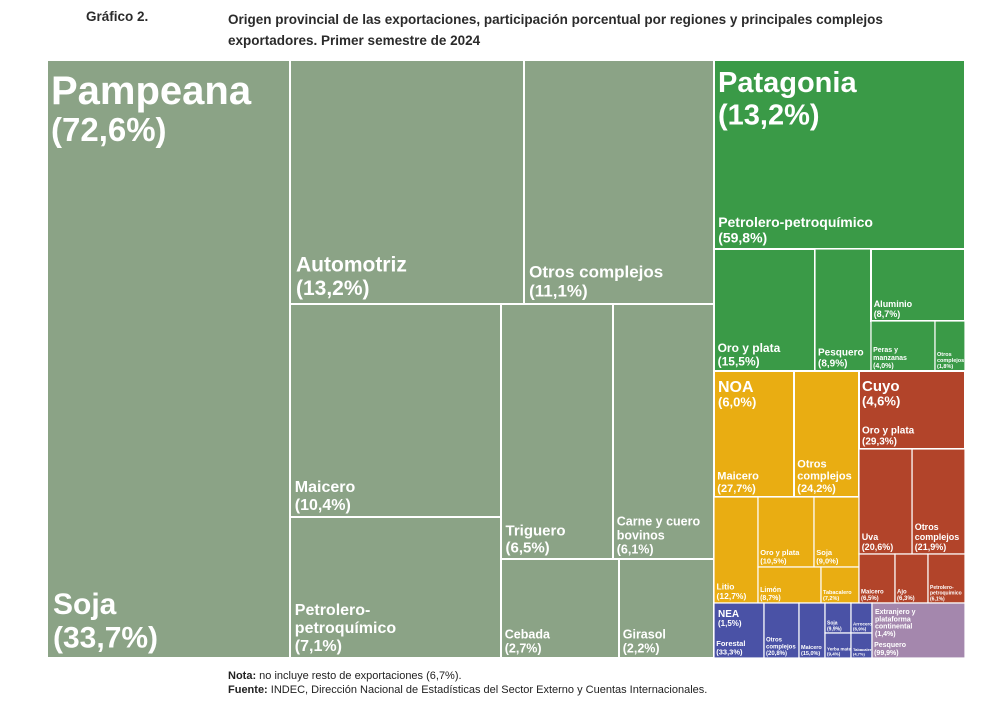 The height and width of the screenshot is (707, 1000). What do you see at coordinates (895, 612) in the screenshot?
I see `region-name: Extranjero y` at bounding box center [895, 612].